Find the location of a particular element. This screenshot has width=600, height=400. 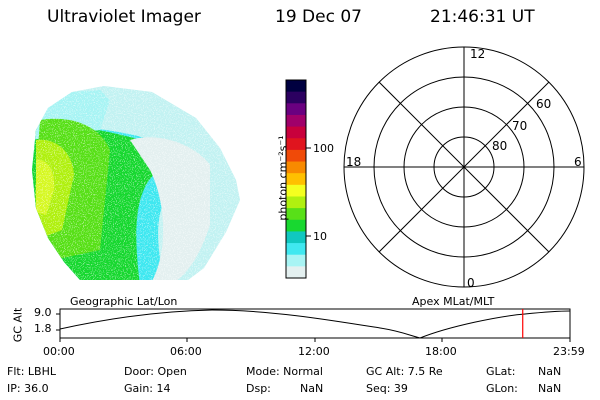

glat-info: GLat: is located at coordinates (501, 371).